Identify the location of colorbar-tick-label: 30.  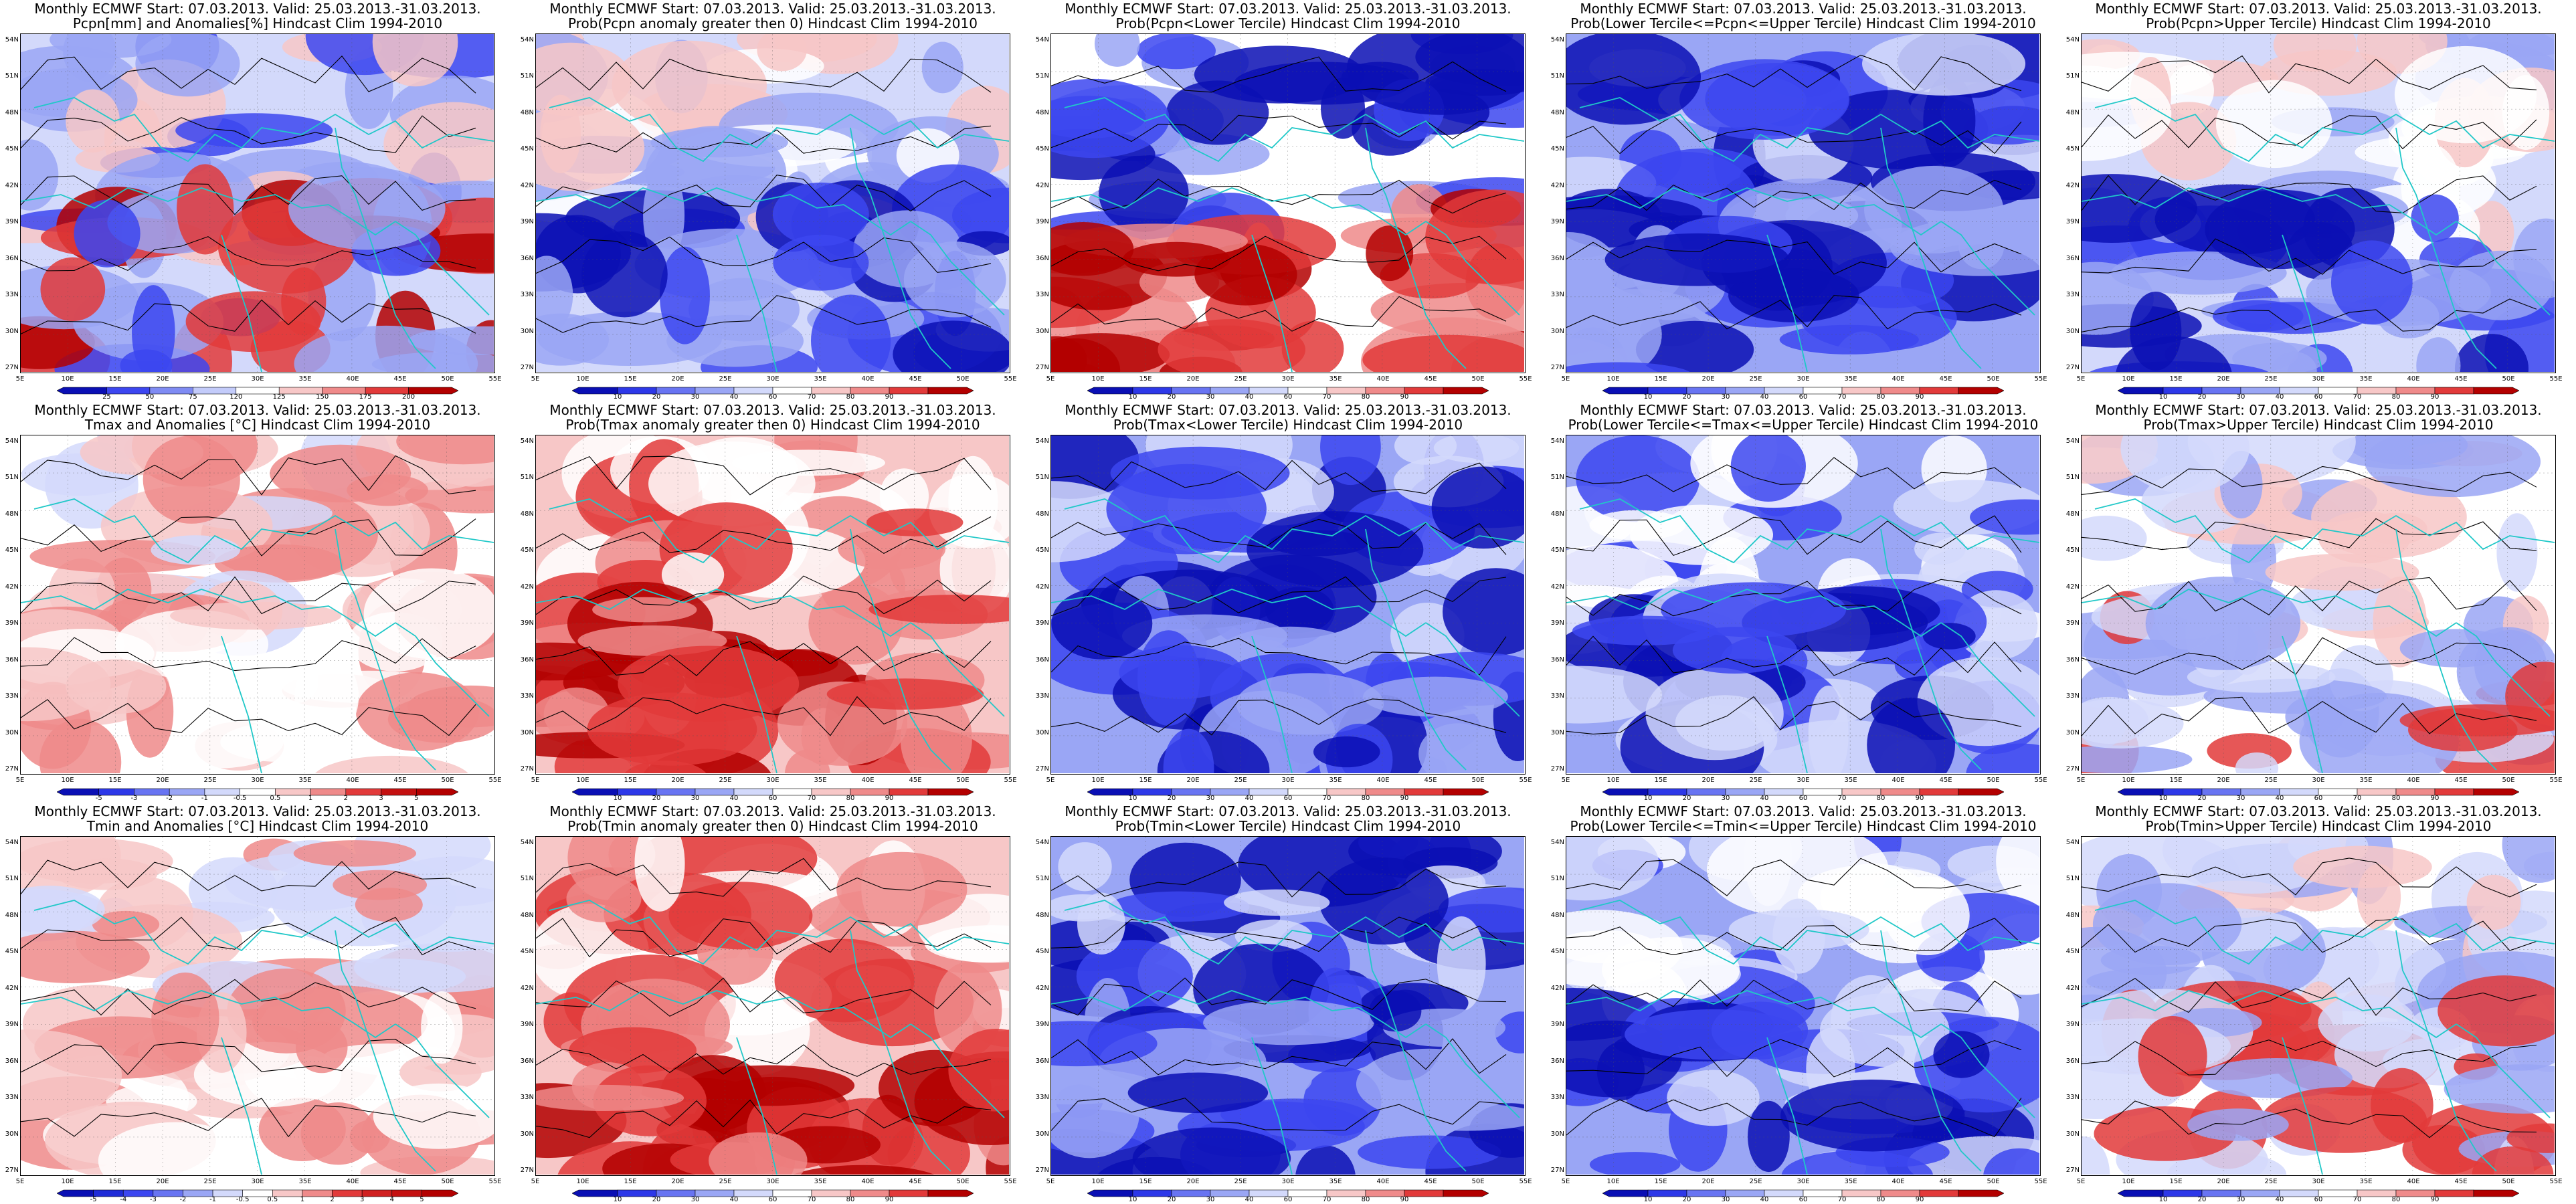
(1726, 798).